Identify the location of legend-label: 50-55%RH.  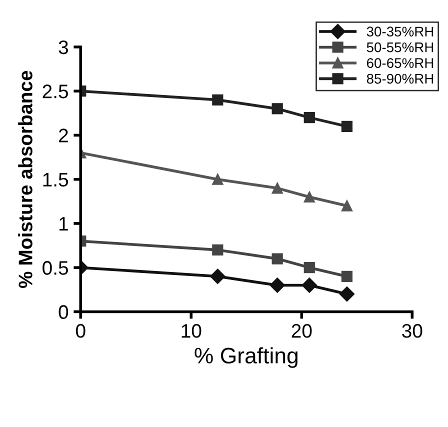
(400, 47).